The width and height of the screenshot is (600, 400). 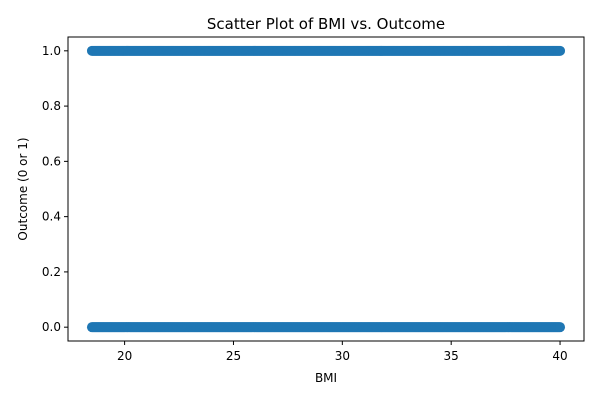 What do you see at coordinates (559, 356) in the screenshot?
I see `x-tick-label: 40` at bounding box center [559, 356].